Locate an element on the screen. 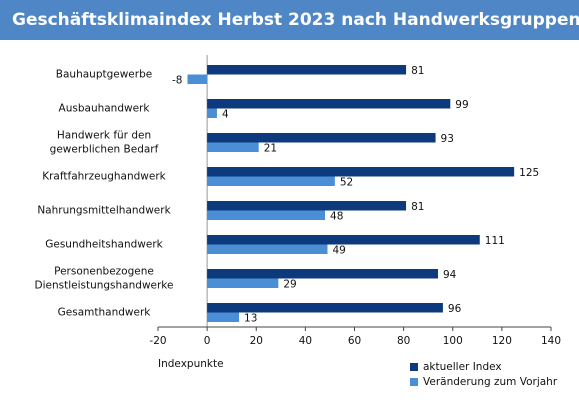 This screenshot has width=579, height=408. category-label: Personenbezogene Dienstleistungshandwerke is located at coordinates (104, 279).